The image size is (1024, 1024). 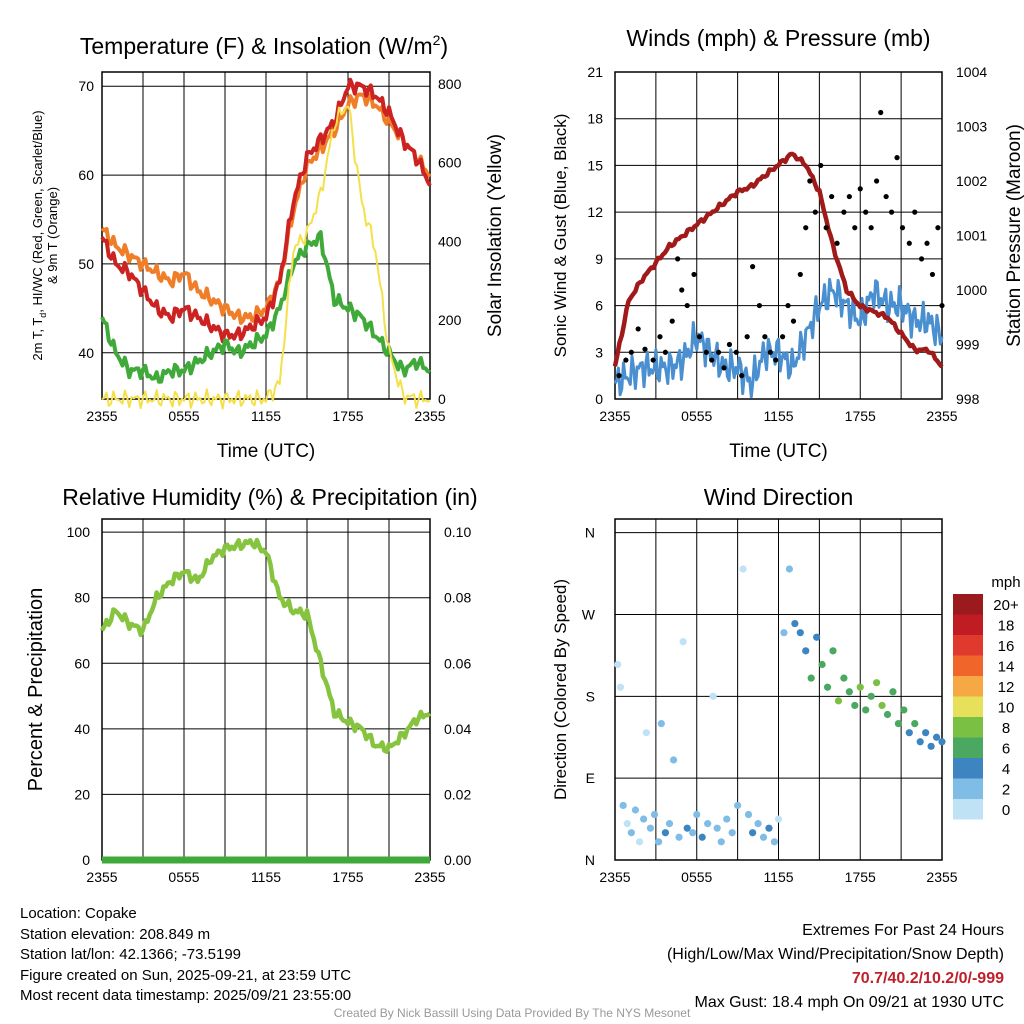 I want to click on series-solar-insolation, so click(x=266, y=257).